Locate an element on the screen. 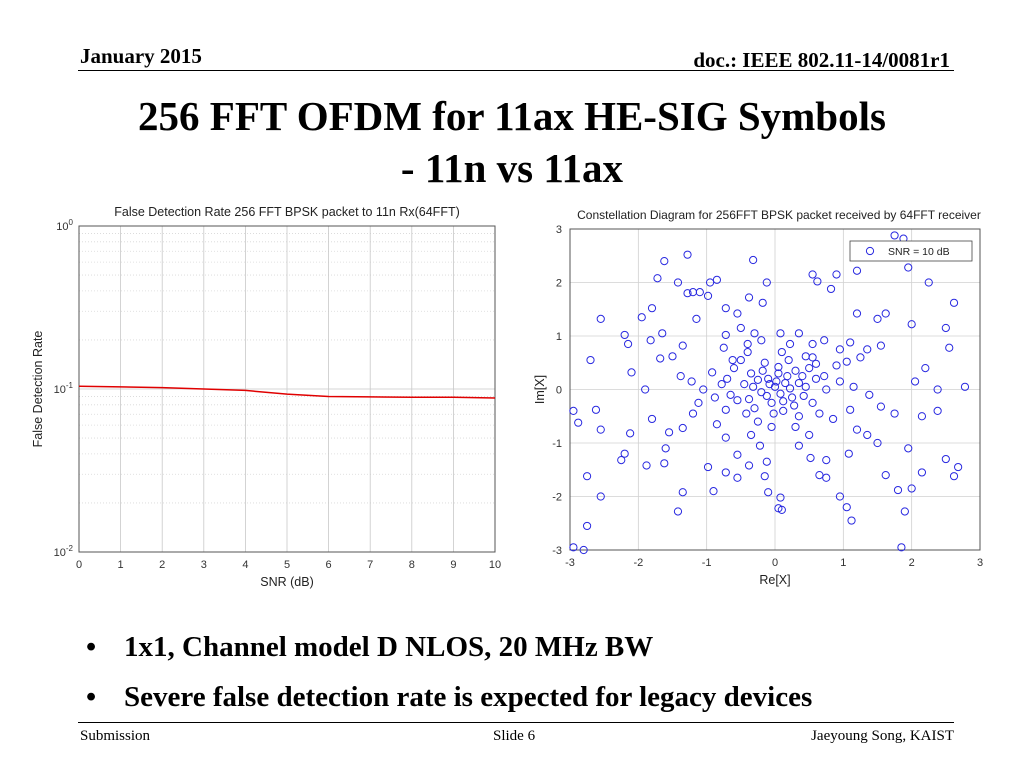  slide-title-line-1: 256 FFT OFDM for 11ax HE-SIG Symbols is located at coordinates (512, 116).